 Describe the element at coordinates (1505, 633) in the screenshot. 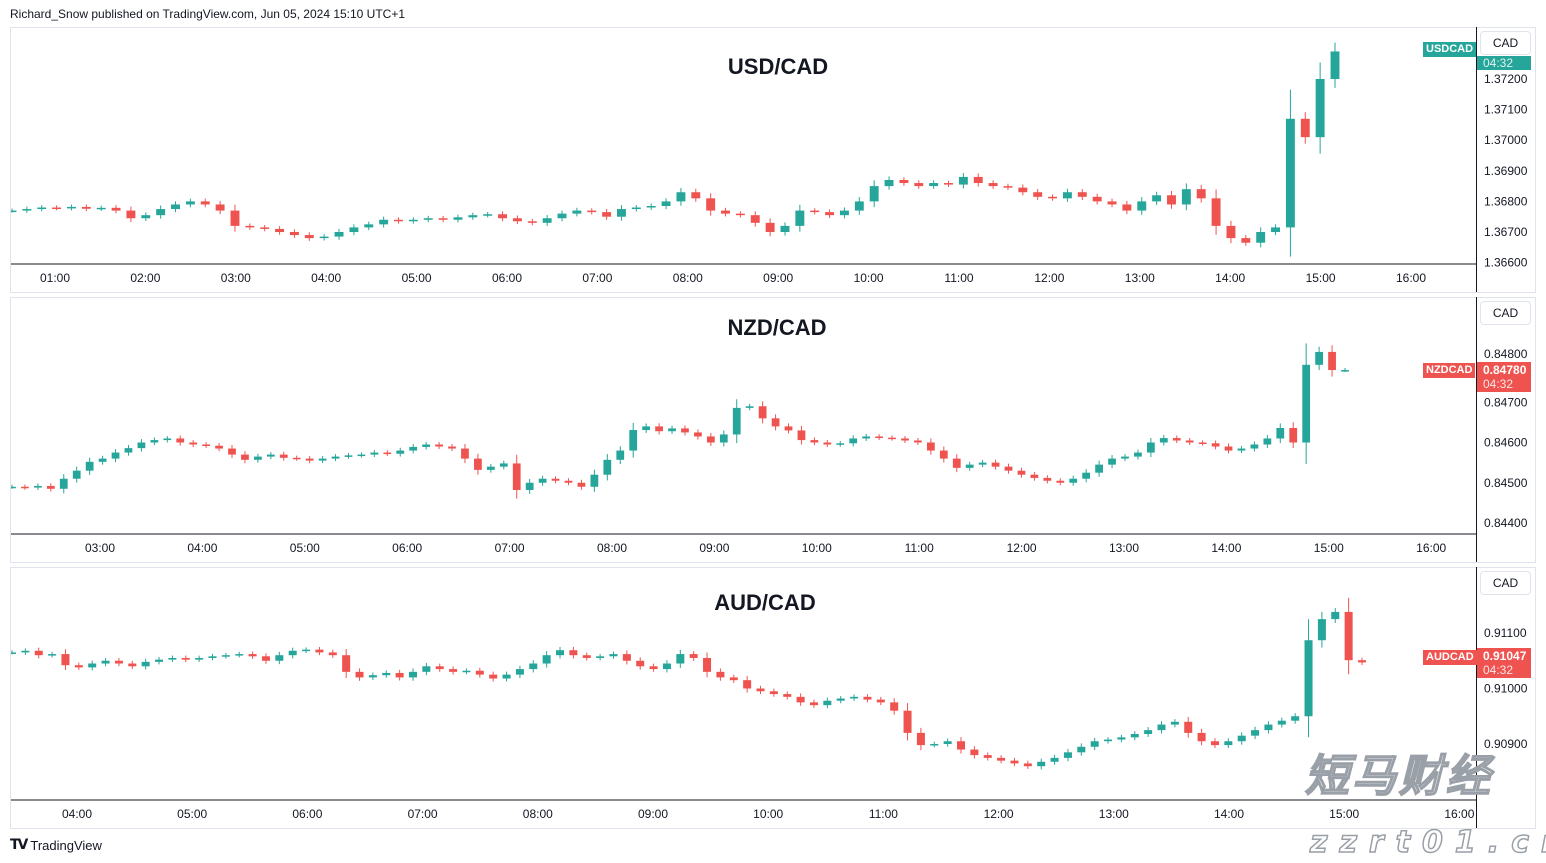

I see `price-tick-label: 0.91100` at that location.